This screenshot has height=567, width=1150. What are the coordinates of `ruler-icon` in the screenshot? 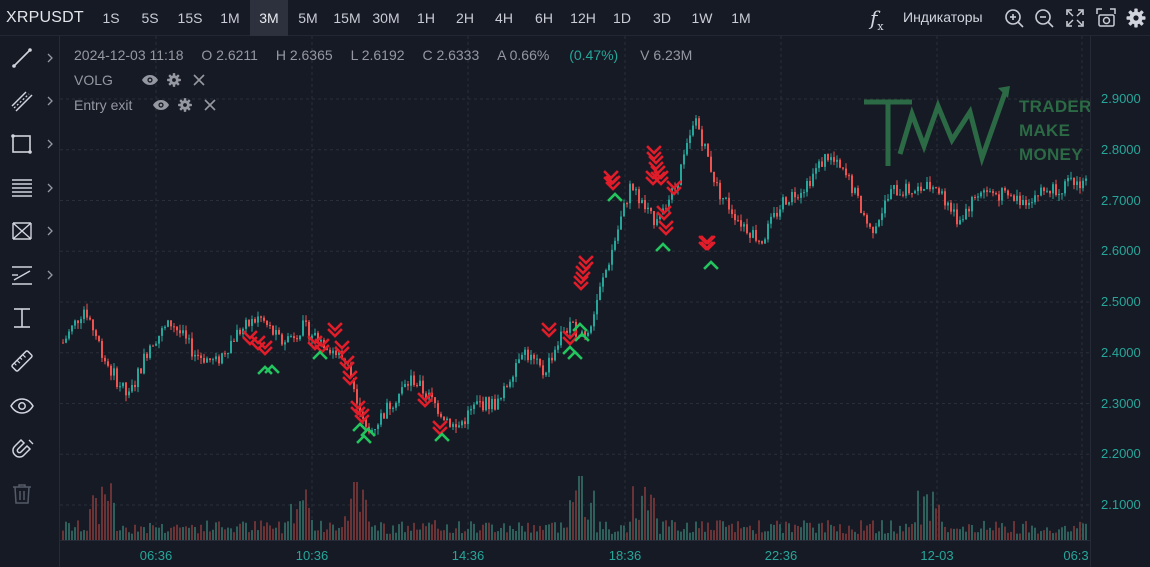 It's located at (22, 361).